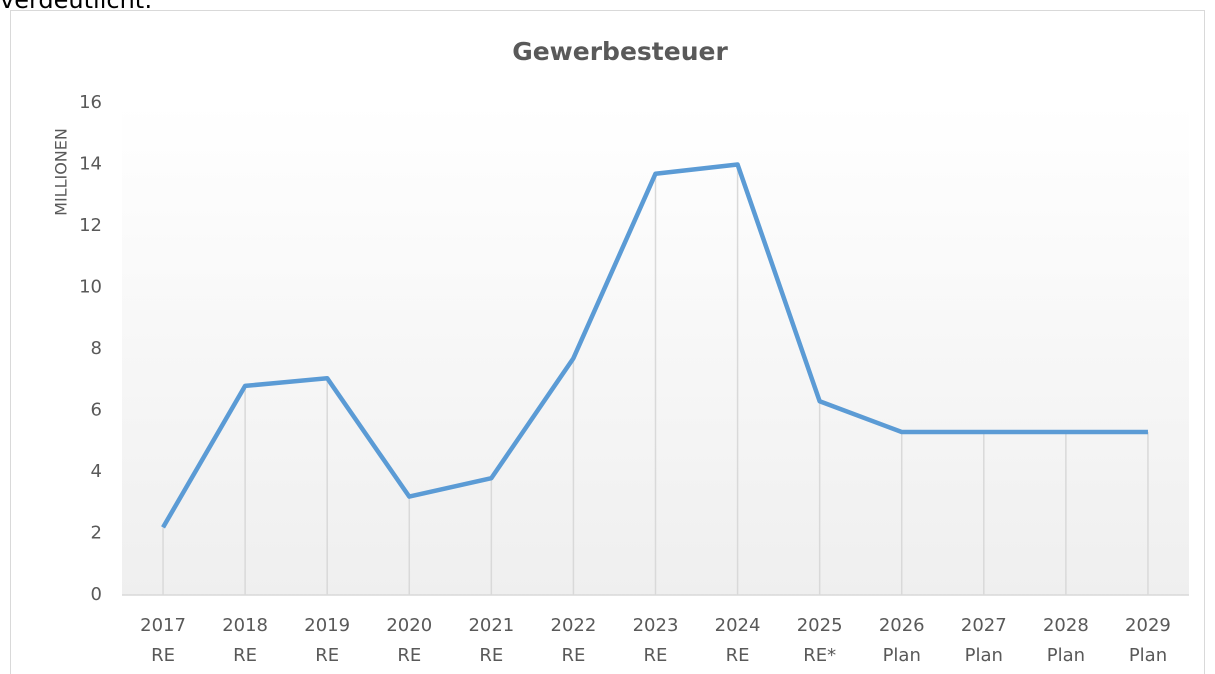 The image size is (1215, 674). Describe the element at coordinates (90, 164) in the screenshot. I see `y-tick-label: 14` at that location.